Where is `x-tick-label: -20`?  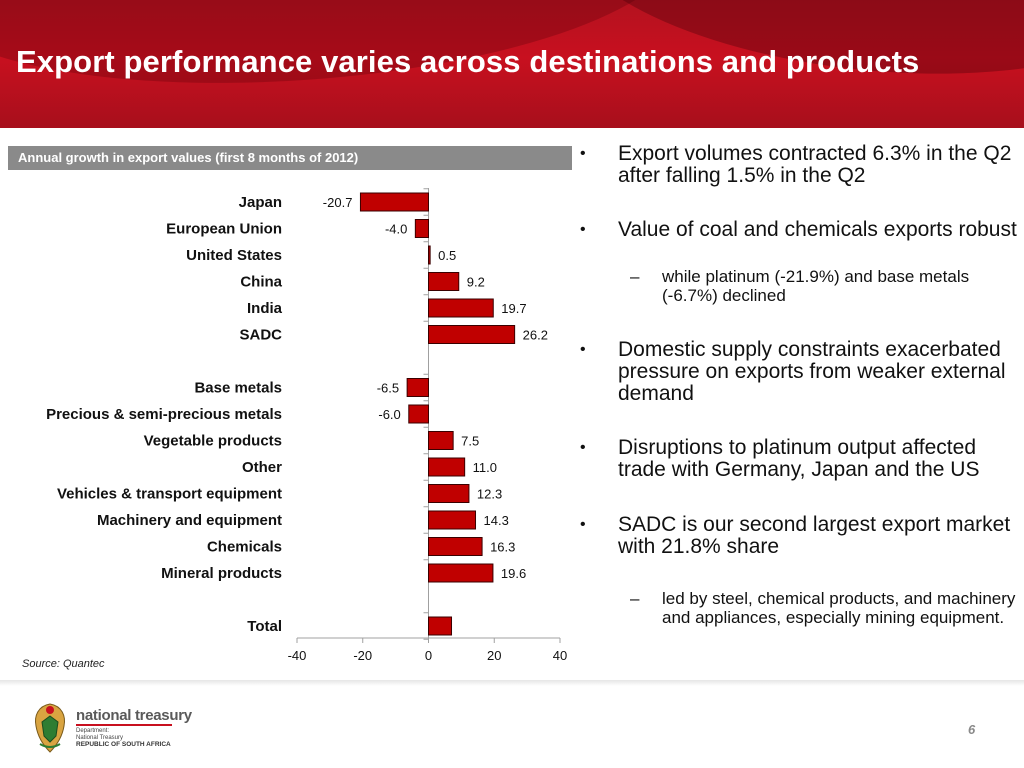
x-tick-label: -20 is located at coordinates (362, 655).